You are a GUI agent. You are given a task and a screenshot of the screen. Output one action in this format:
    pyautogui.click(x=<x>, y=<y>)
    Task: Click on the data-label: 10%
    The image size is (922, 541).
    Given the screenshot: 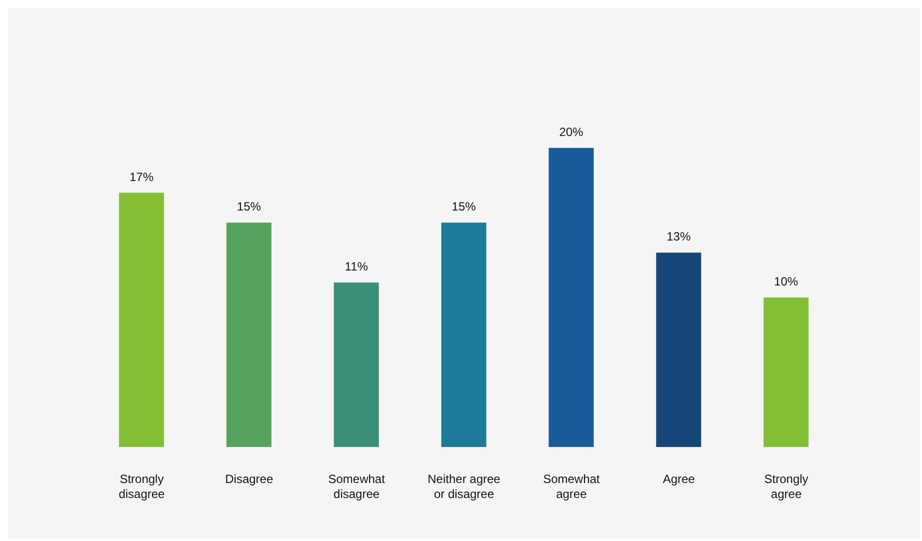 What is the action you would take?
    pyautogui.click(x=786, y=281)
    